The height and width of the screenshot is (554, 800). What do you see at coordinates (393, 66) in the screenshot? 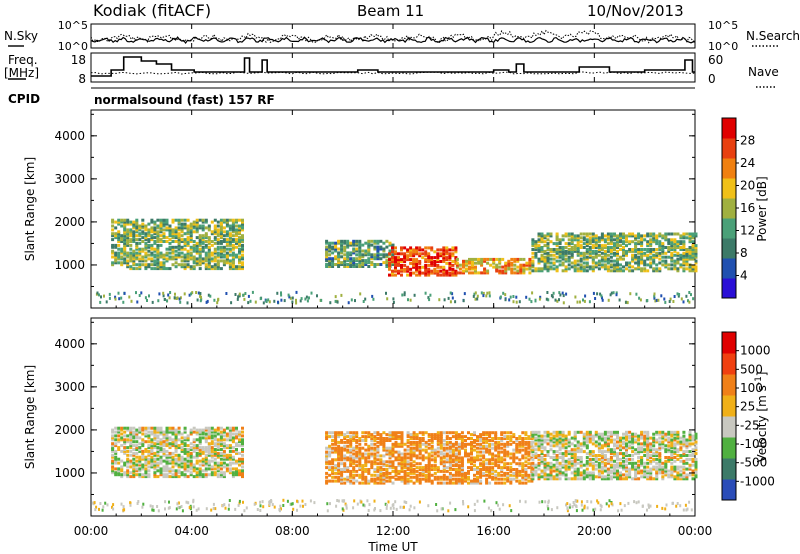
I see `frequency-trace` at bounding box center [393, 66].